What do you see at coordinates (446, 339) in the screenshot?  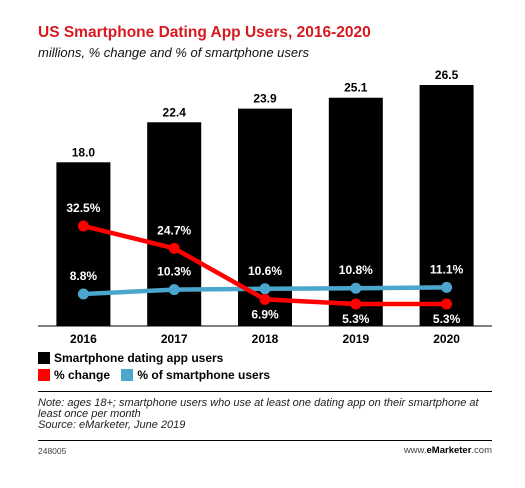 I see `x-tick-label: 2020` at bounding box center [446, 339].